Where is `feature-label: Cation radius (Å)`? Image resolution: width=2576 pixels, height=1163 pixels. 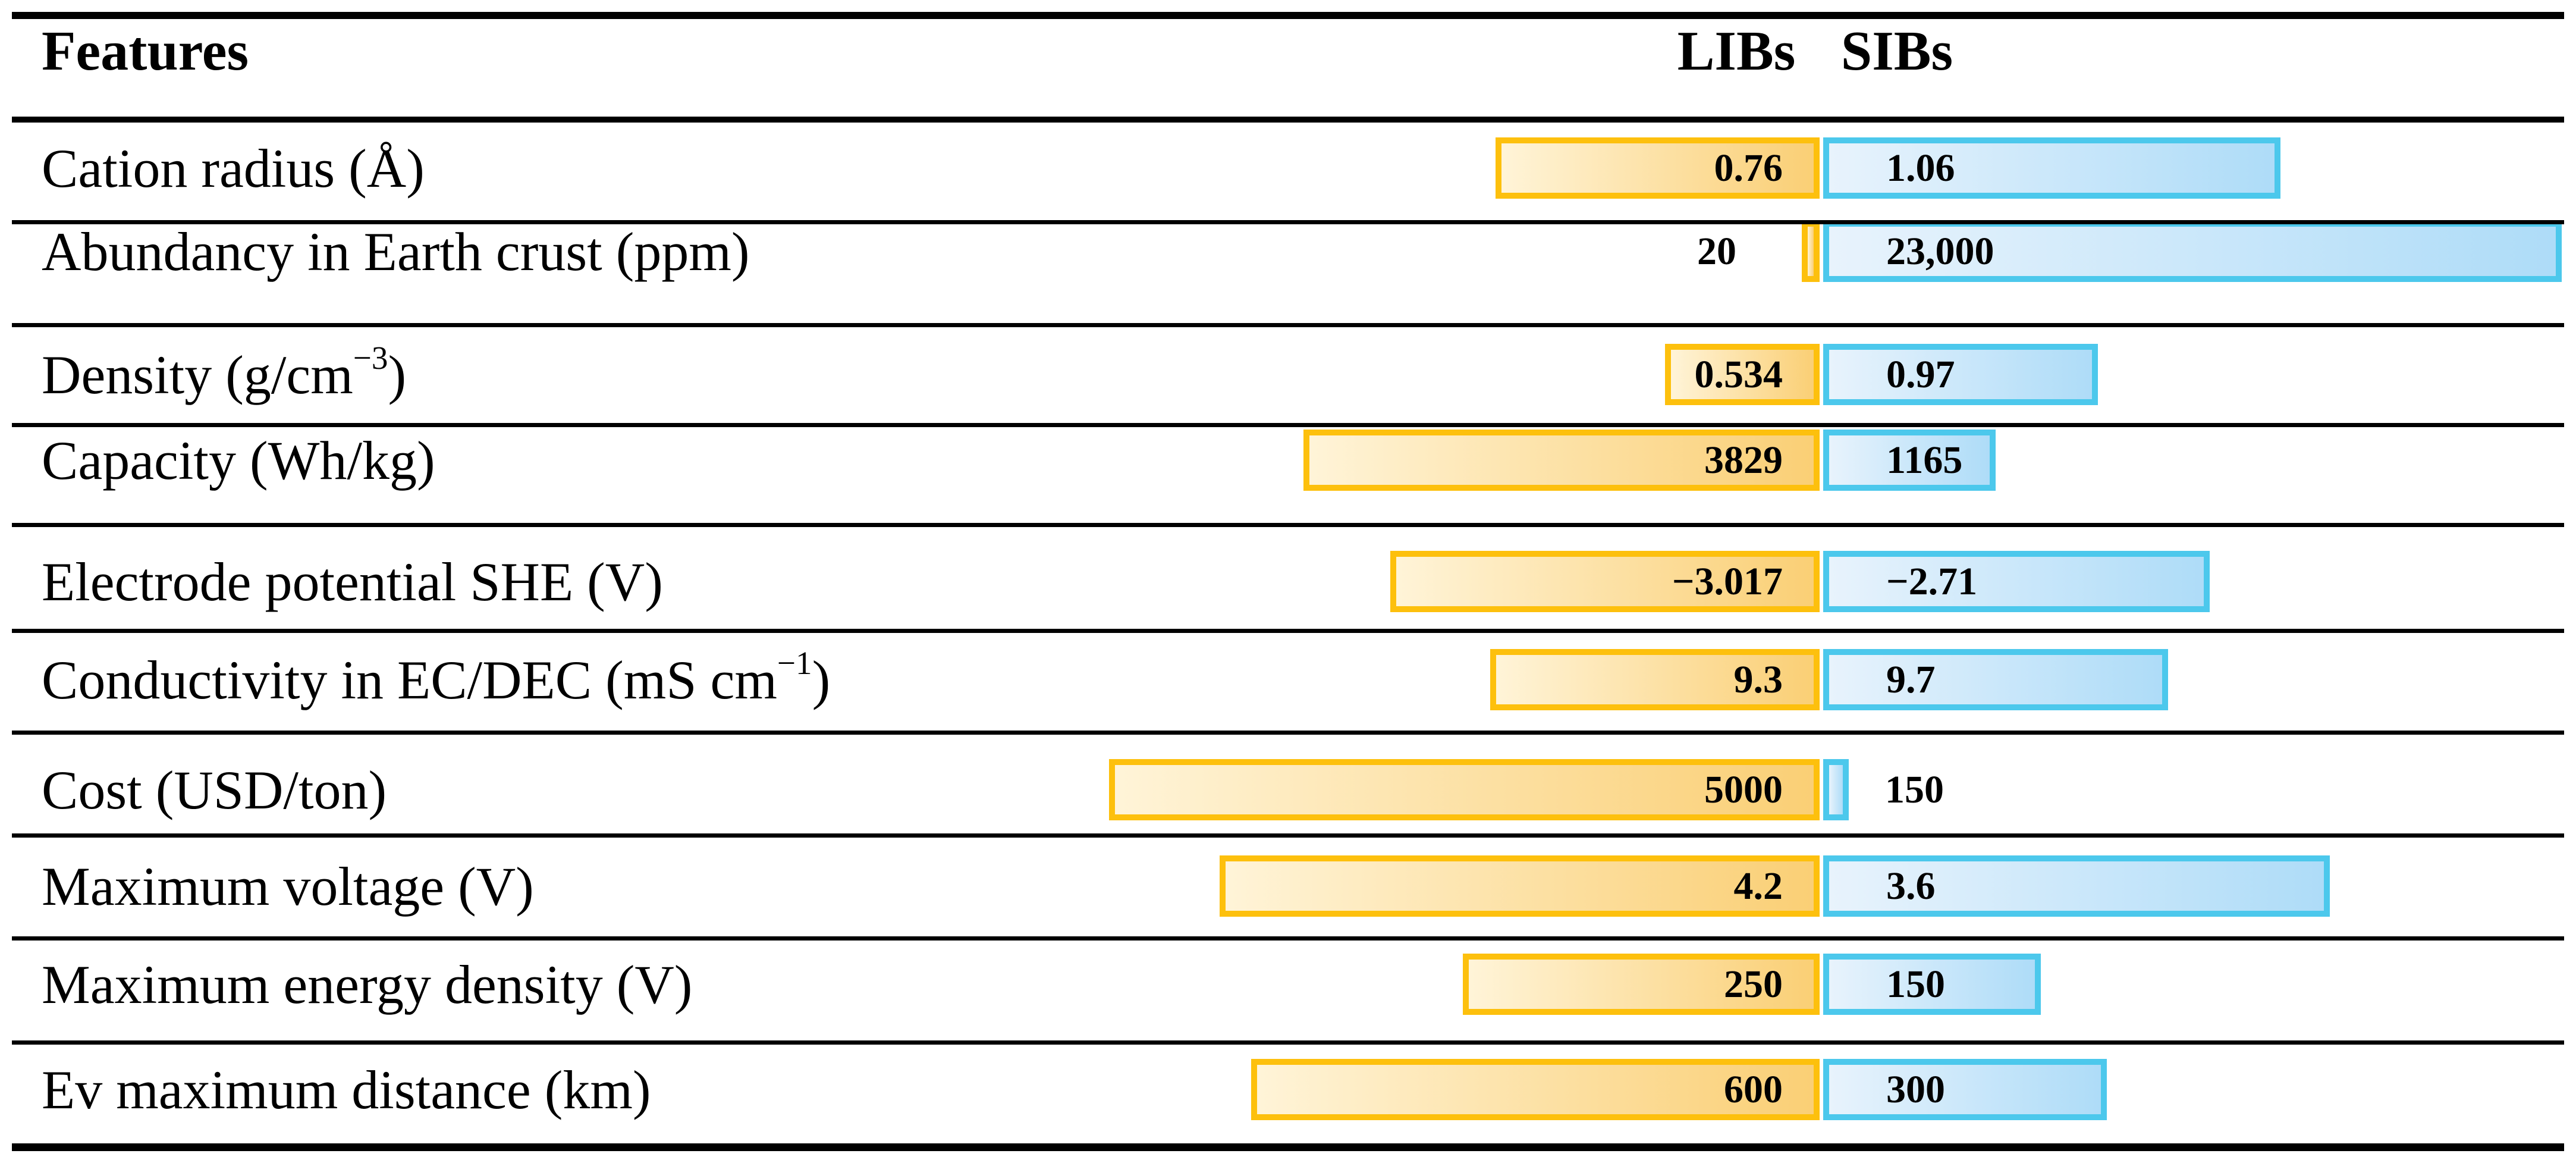 feature-label: Cation radius (Å) is located at coordinates (233, 168).